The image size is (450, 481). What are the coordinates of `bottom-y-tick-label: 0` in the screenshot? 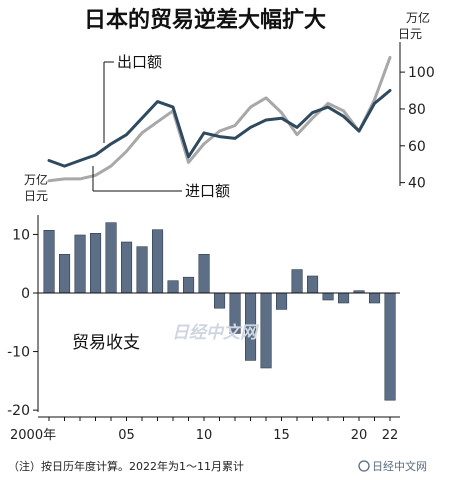 It's located at (25, 294).